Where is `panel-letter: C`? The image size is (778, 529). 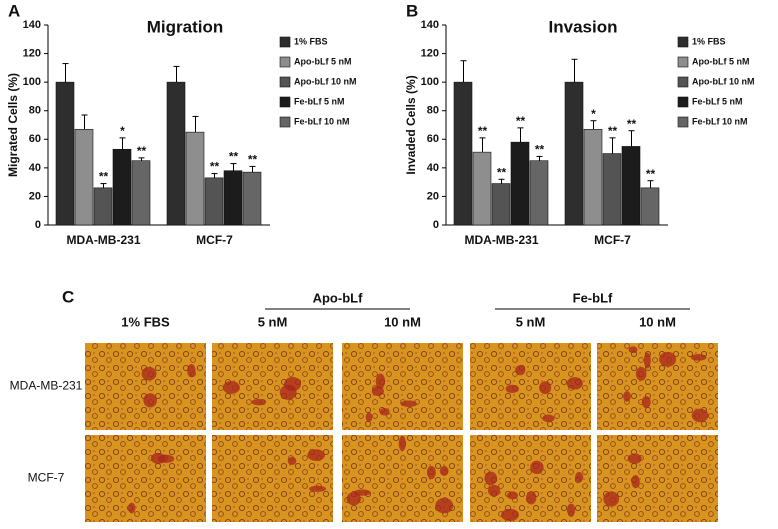
panel-letter: C is located at coordinates (68, 296).